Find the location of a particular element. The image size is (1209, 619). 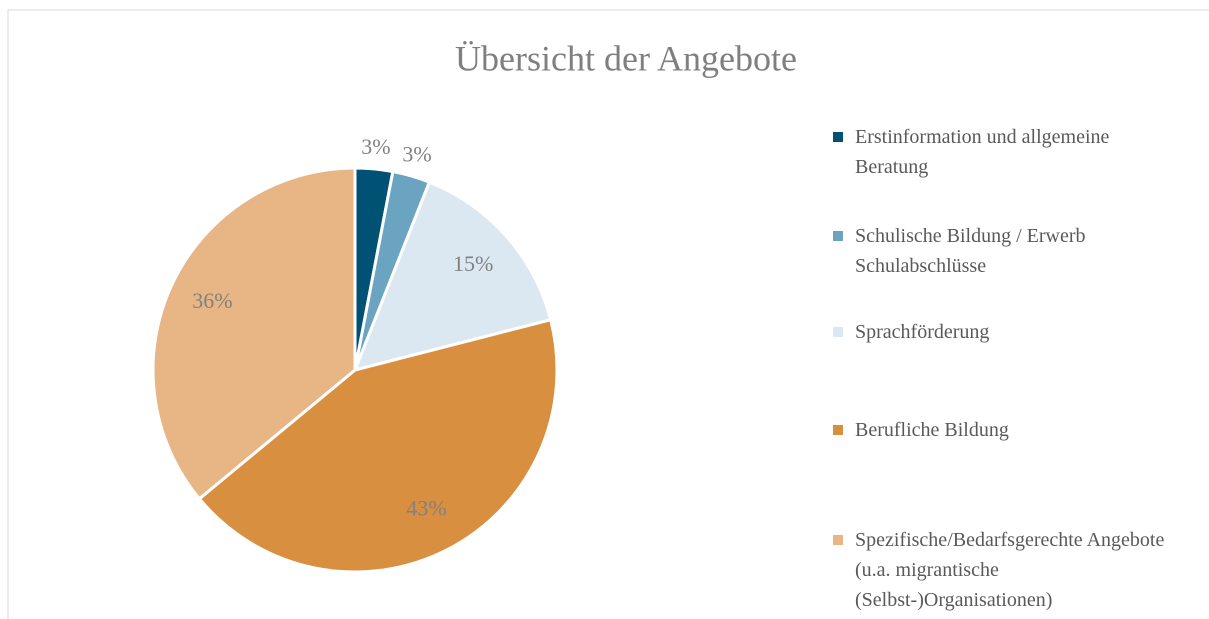

legend-item: Sprachförderung is located at coordinates (1008, 332).